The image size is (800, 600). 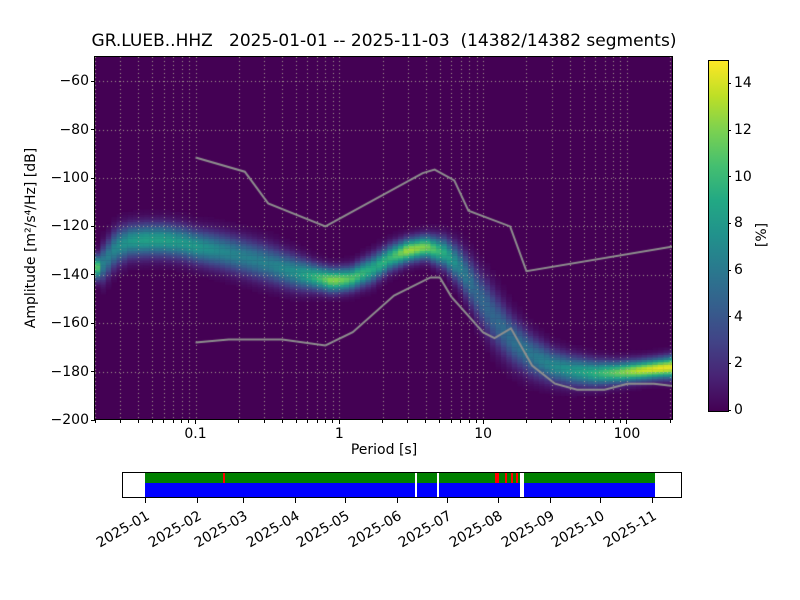 What do you see at coordinates (743, 130) in the screenshot?
I see `colorbar-tick-label: 12` at bounding box center [743, 130].